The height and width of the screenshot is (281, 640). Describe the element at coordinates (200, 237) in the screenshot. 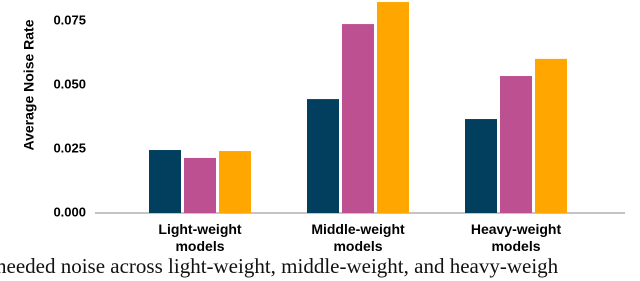

I see `x-tick-label: Light-weight models` at that location.